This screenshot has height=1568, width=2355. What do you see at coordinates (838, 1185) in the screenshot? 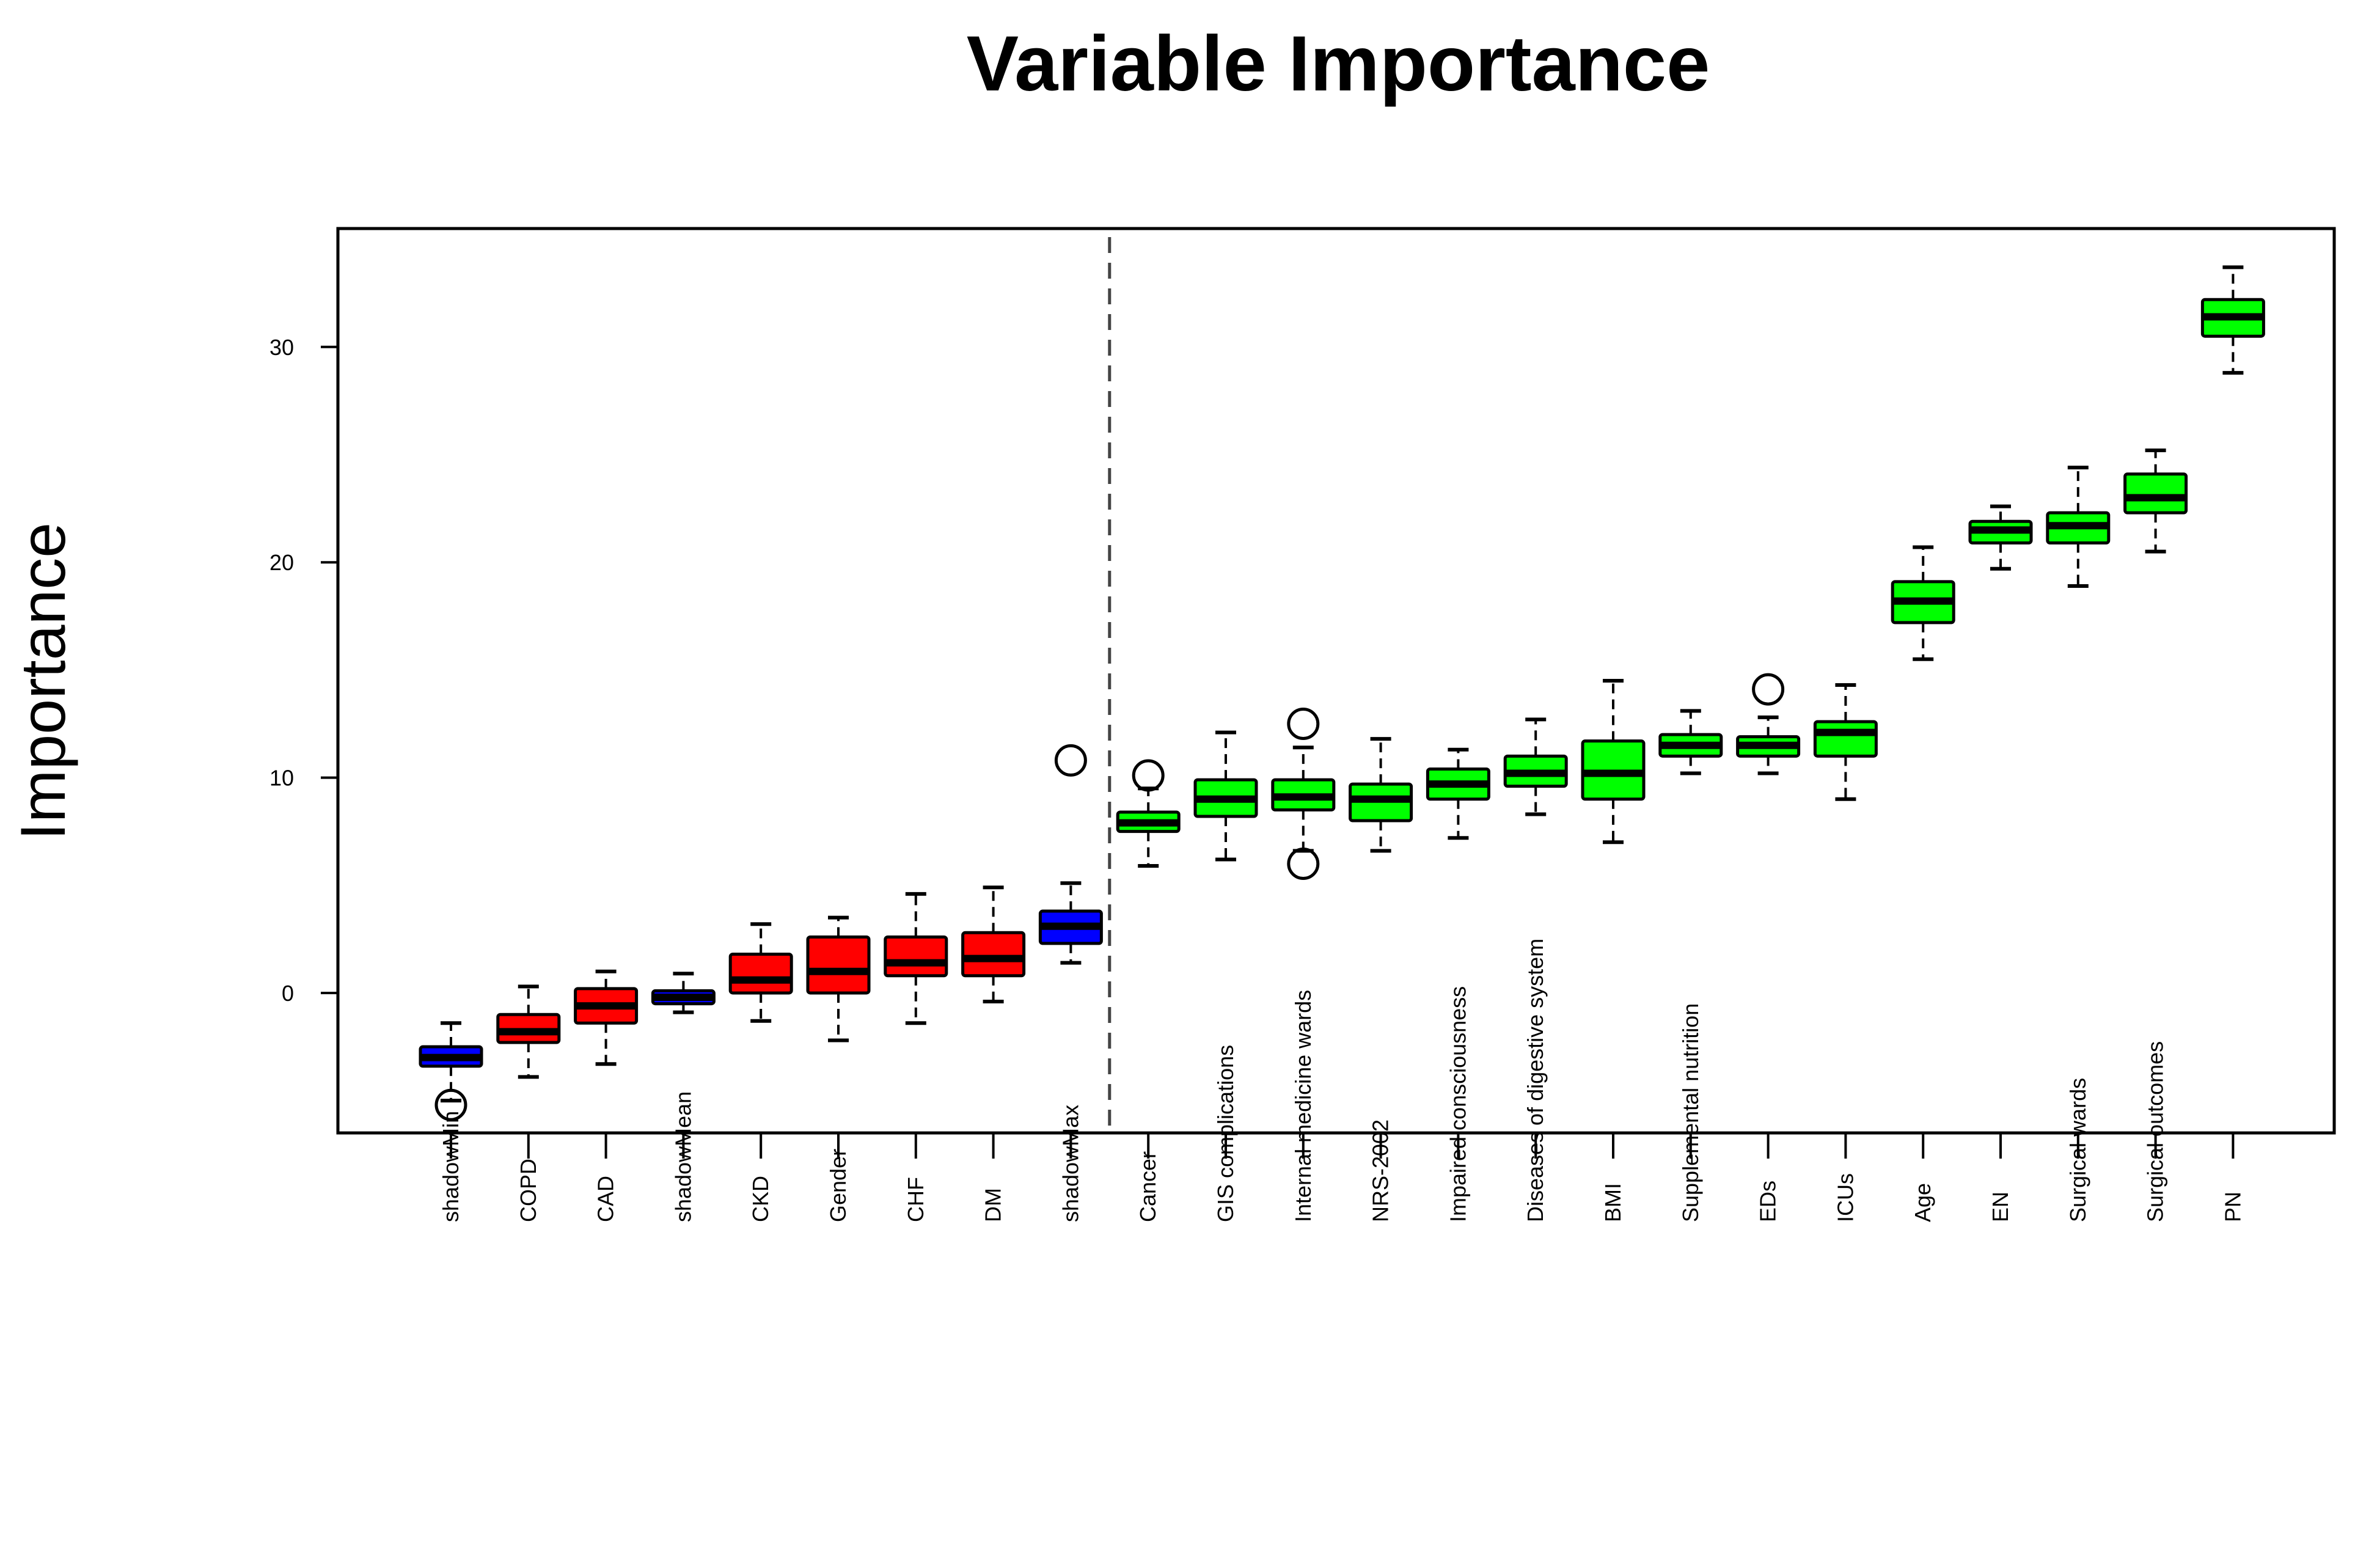
I see `x-tick-label: Gender` at bounding box center [838, 1185].